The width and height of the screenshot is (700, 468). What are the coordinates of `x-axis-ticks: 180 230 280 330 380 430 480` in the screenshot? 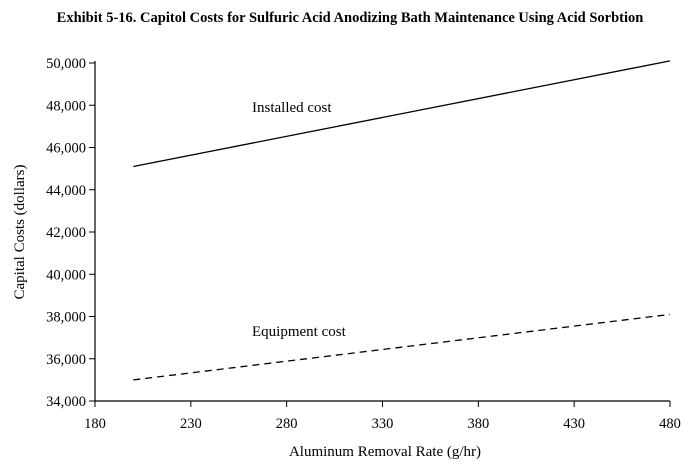 It's located at (382, 416).